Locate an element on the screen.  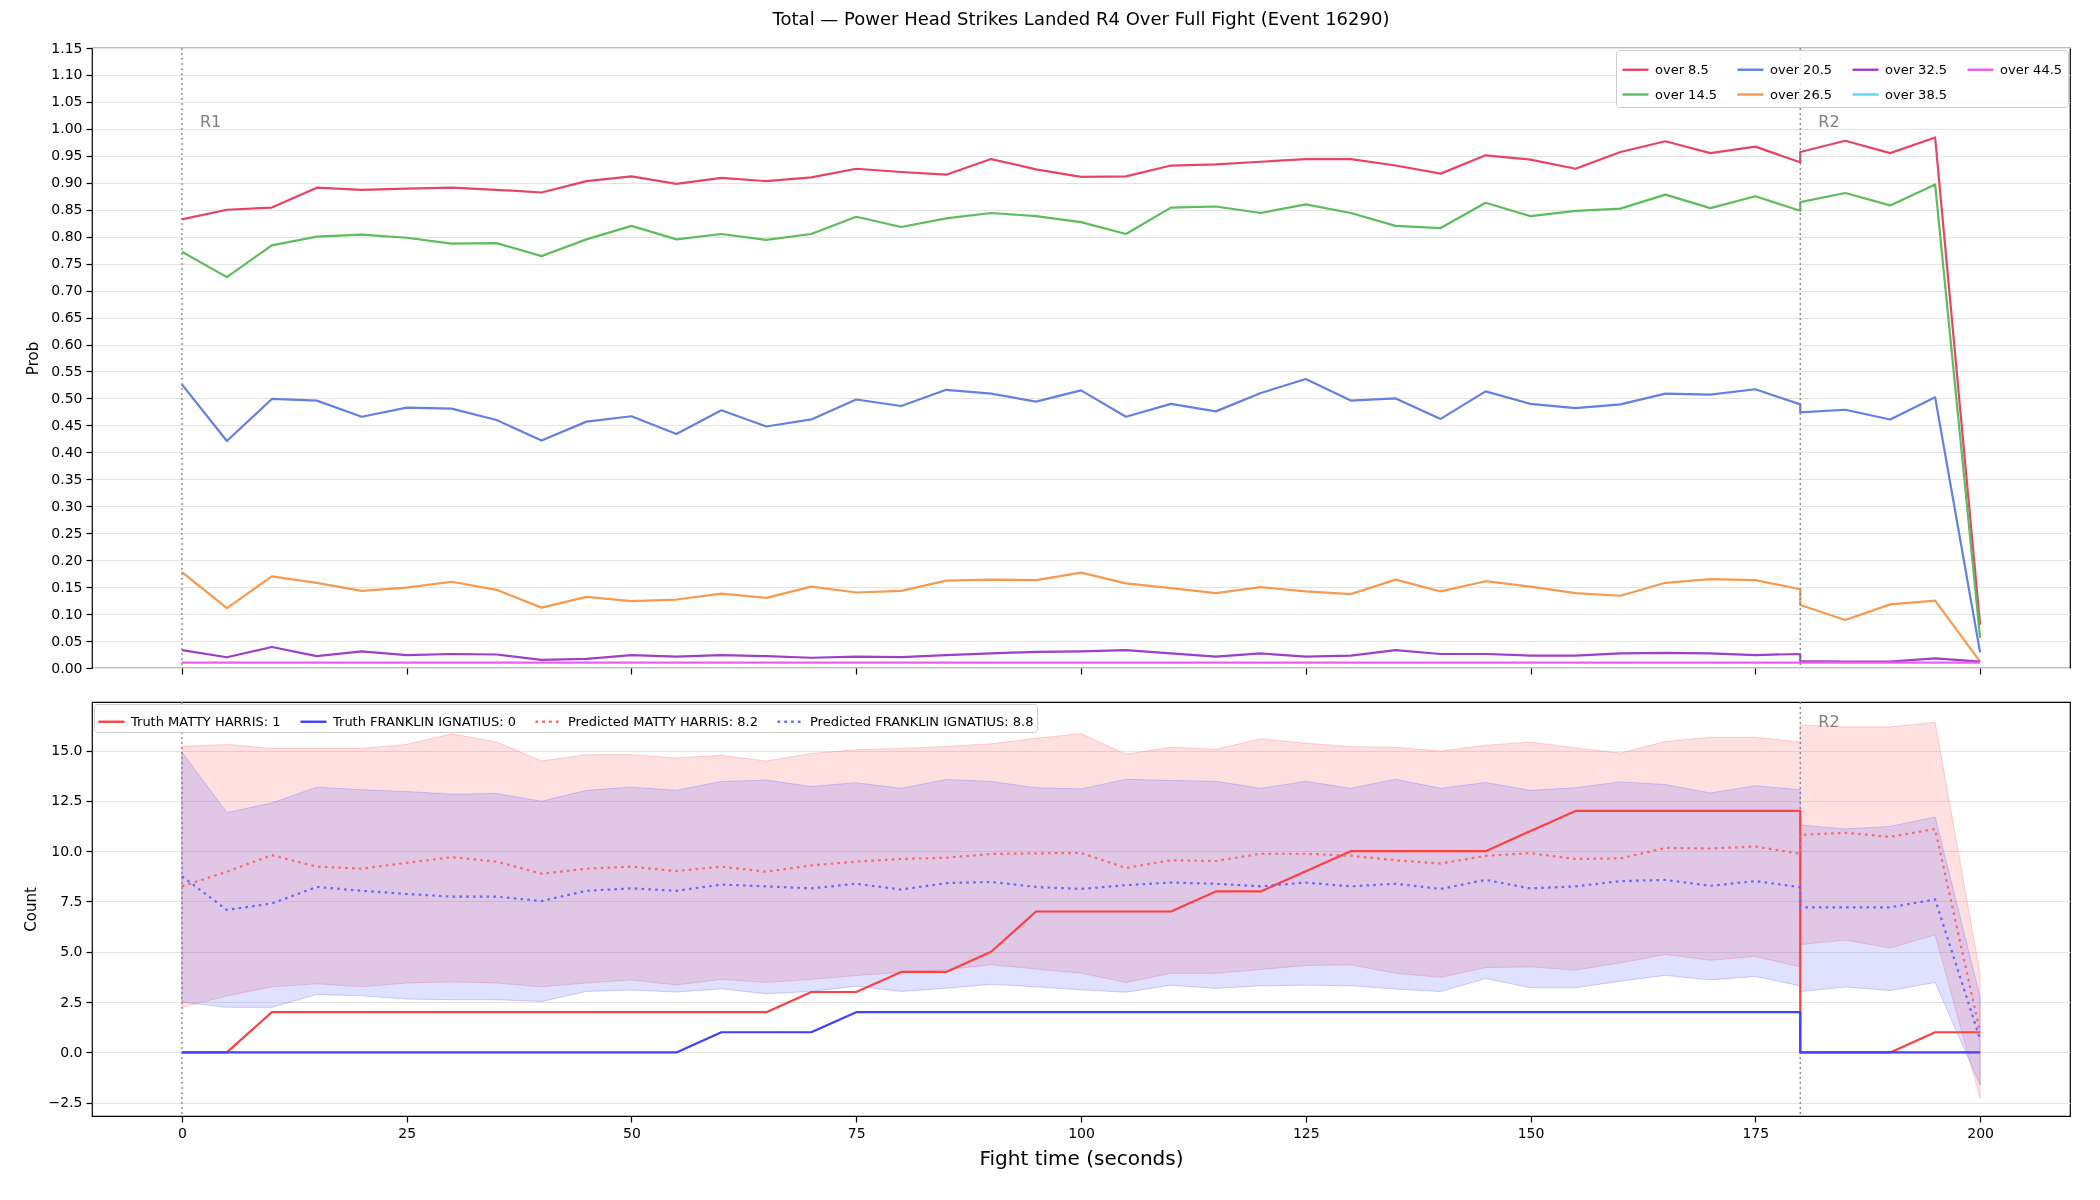
legend-label: Predicted FRANKLIN IGNATIUS: 8.8 is located at coordinates (922, 721).